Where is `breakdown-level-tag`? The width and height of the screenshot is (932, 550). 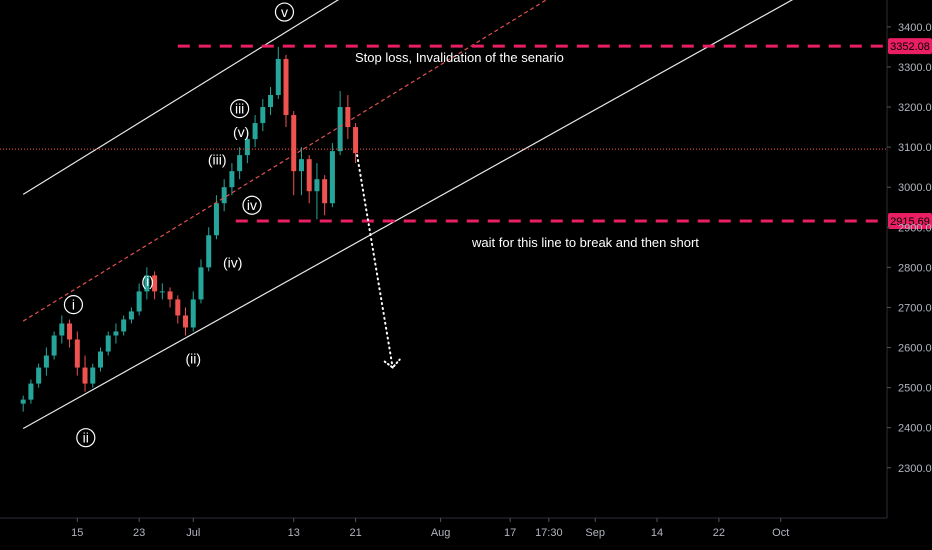 breakdown-level-tag is located at coordinates (910, 220).